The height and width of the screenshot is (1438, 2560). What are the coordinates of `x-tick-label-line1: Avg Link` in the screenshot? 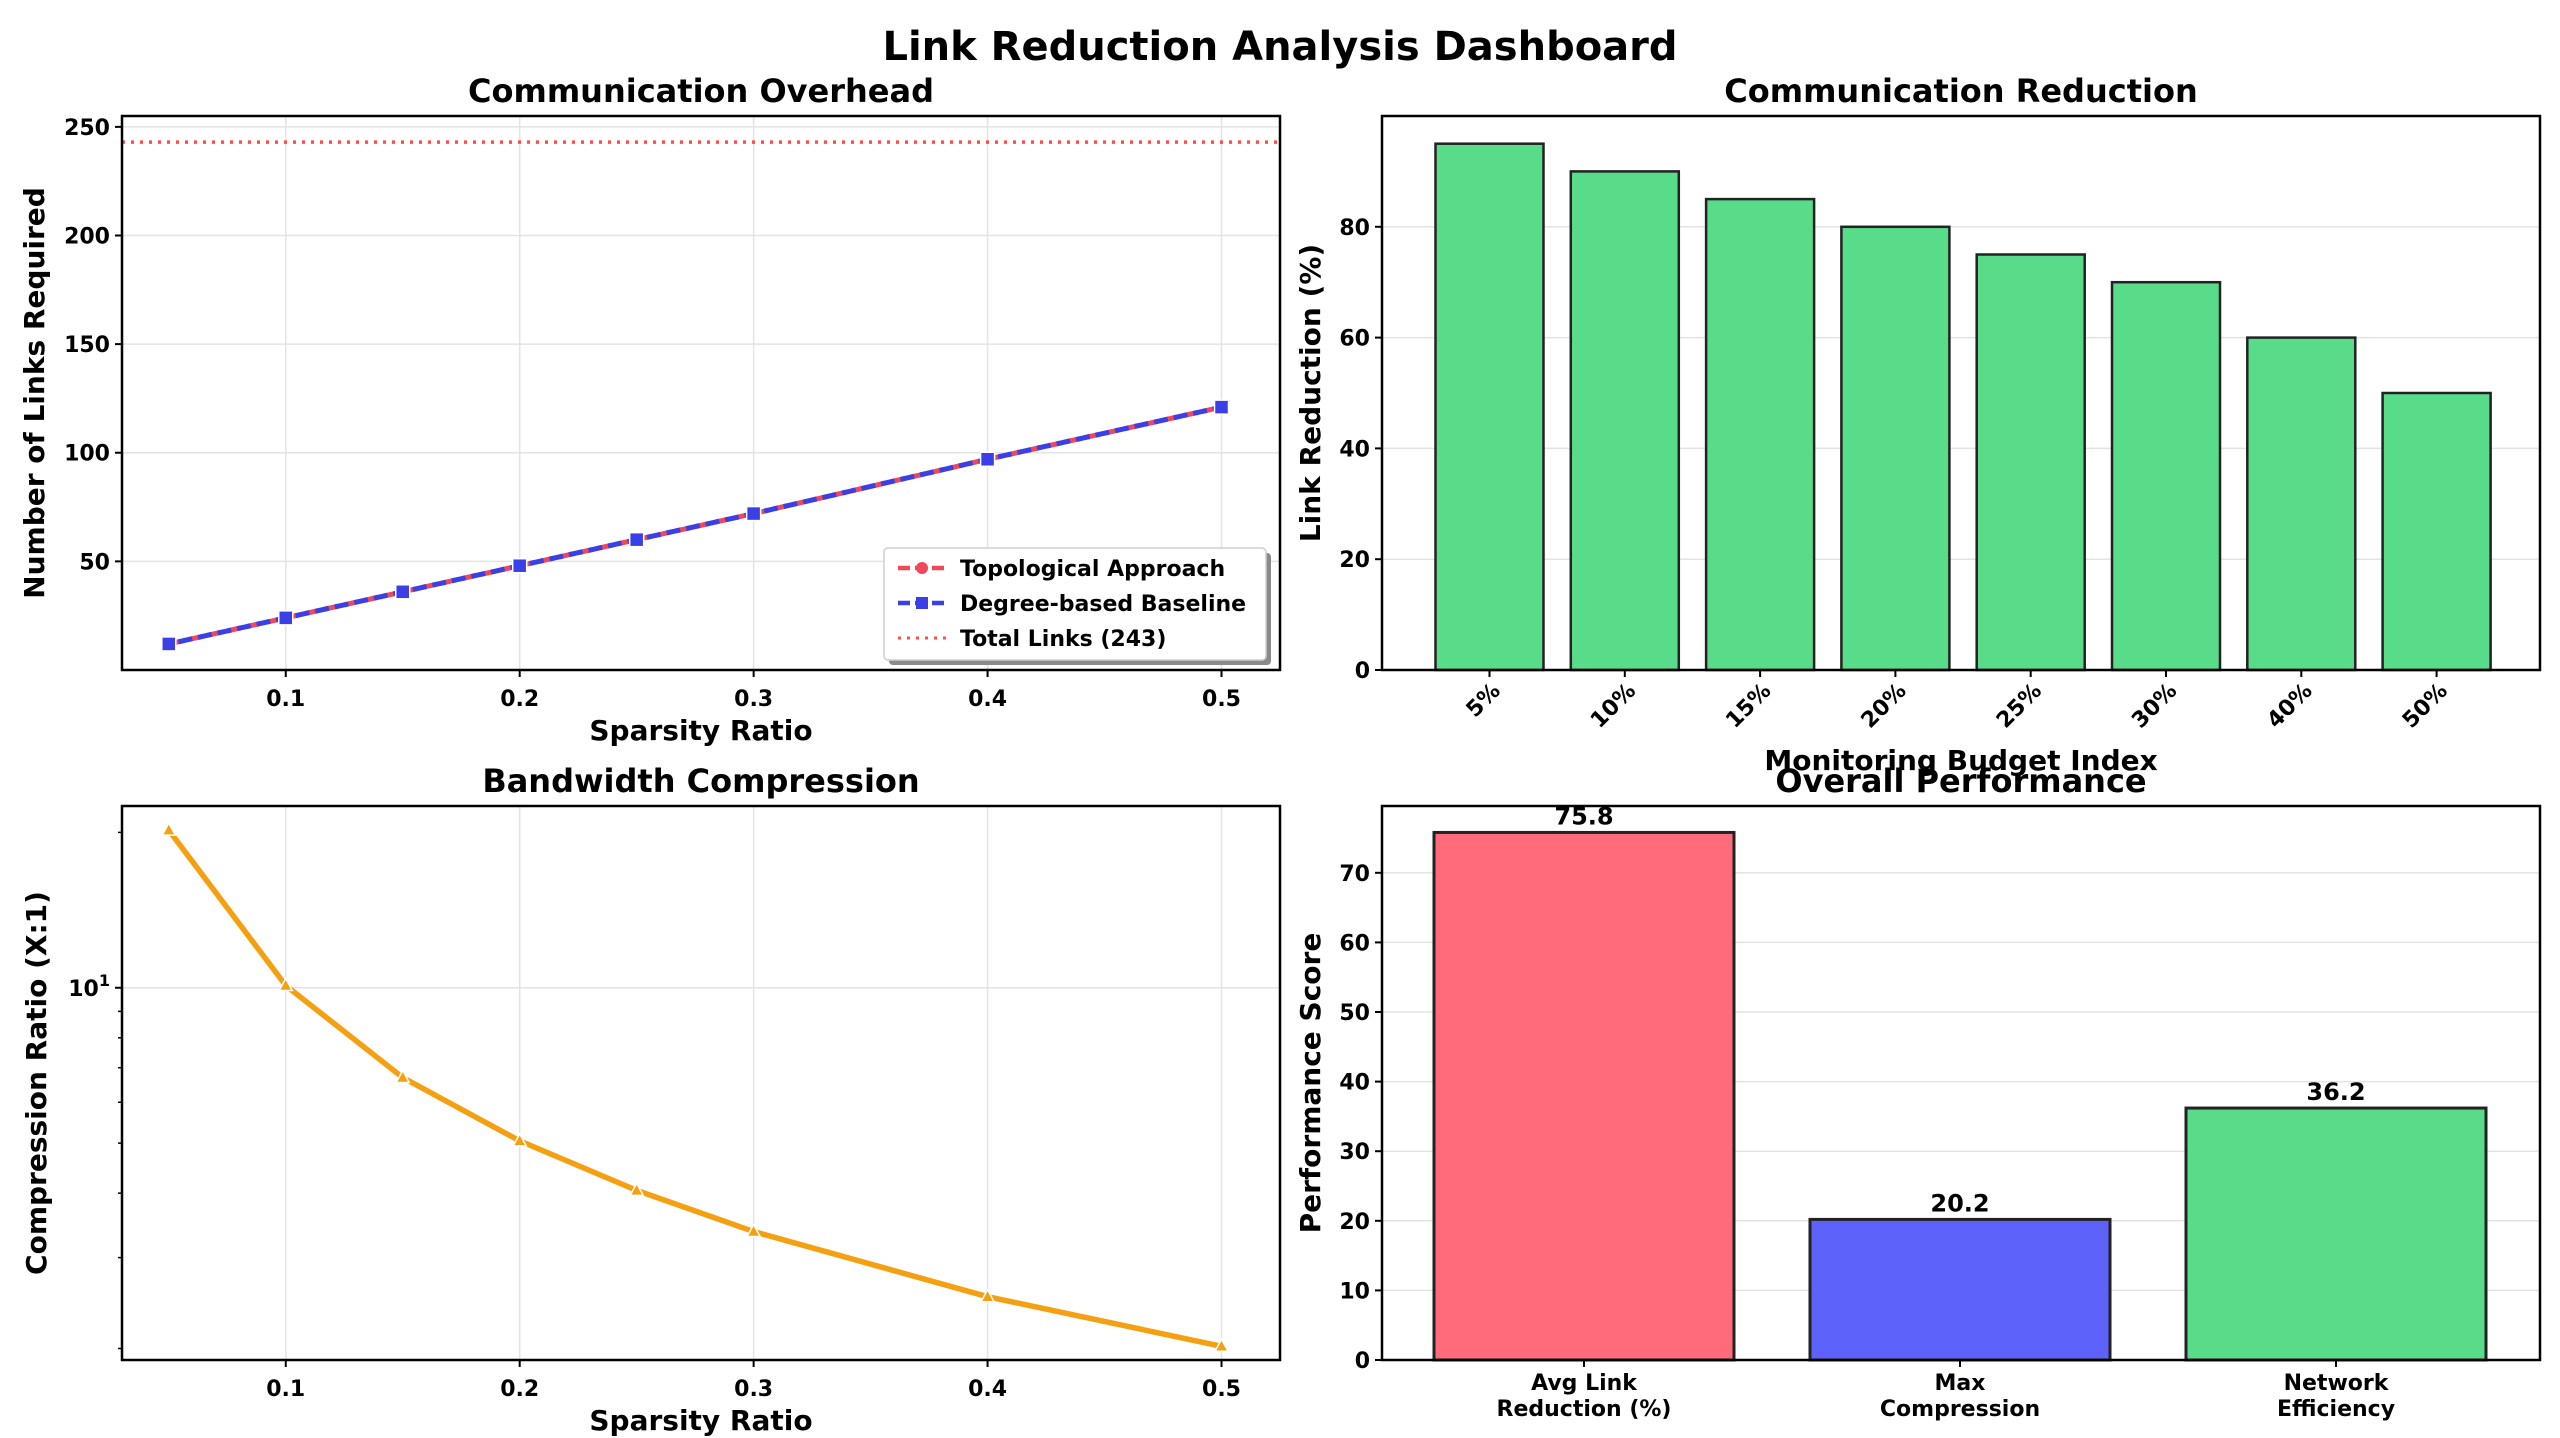 It's located at (1584, 1383).